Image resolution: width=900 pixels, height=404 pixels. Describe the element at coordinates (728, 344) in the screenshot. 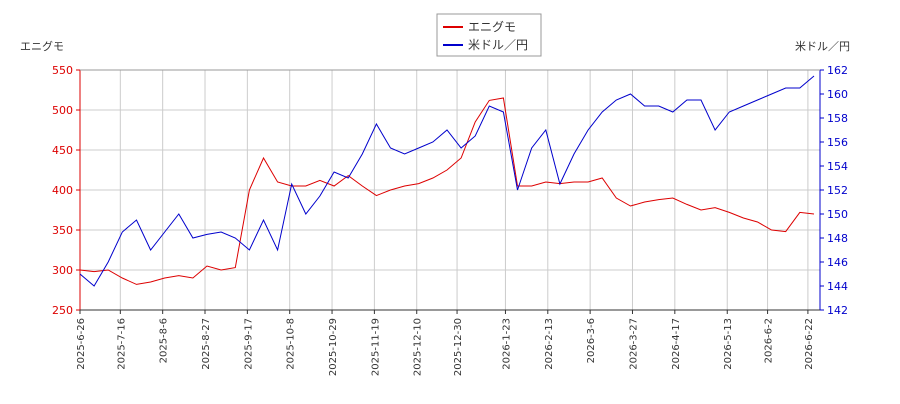

I see `x-tick-label: 2026-5-13` at that location.